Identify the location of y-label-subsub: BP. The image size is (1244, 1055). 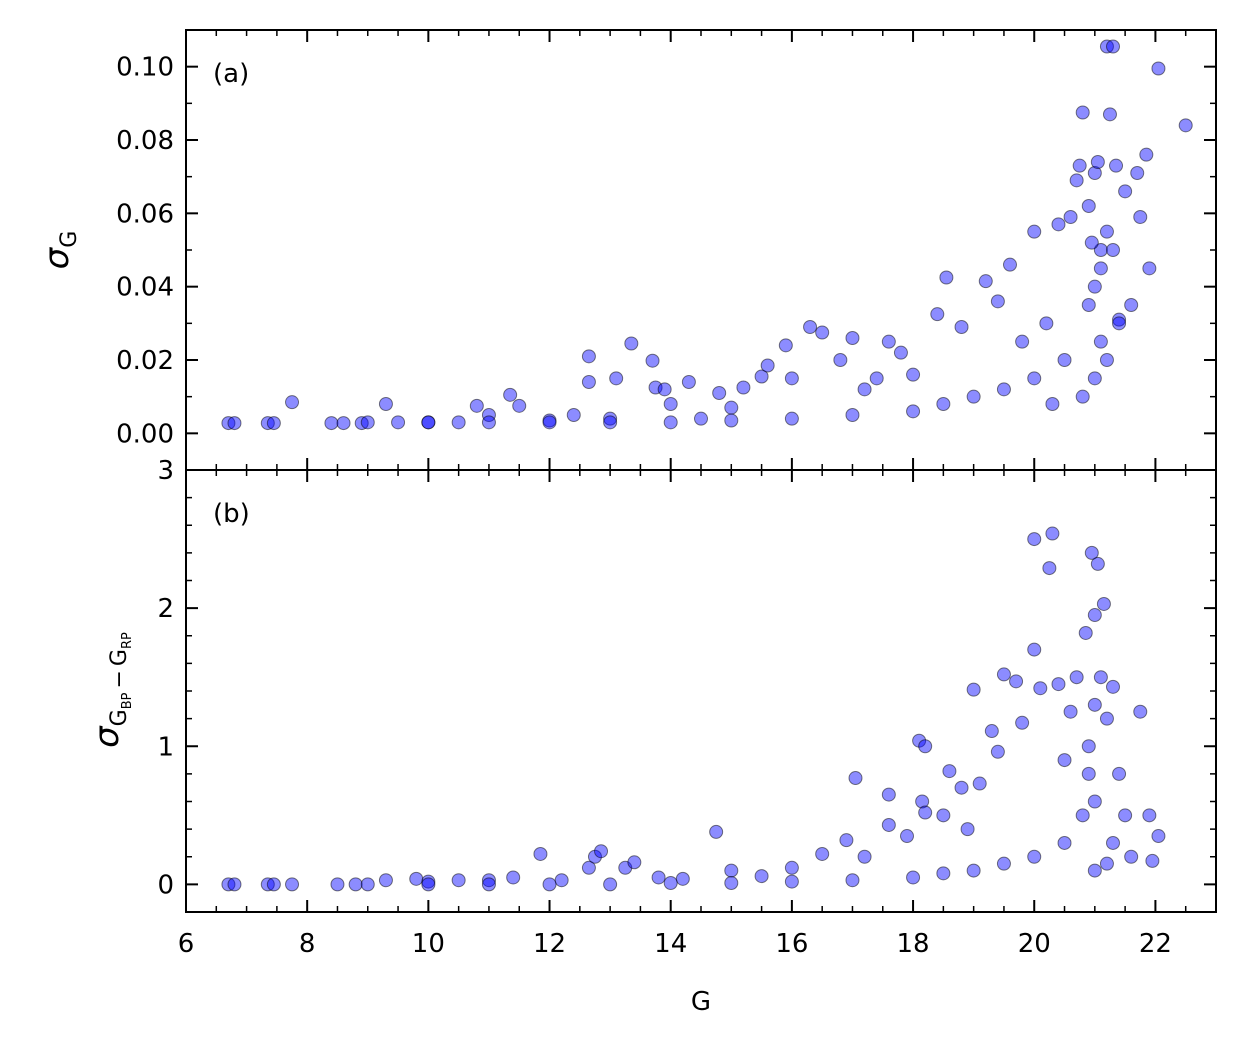
(127, 700).